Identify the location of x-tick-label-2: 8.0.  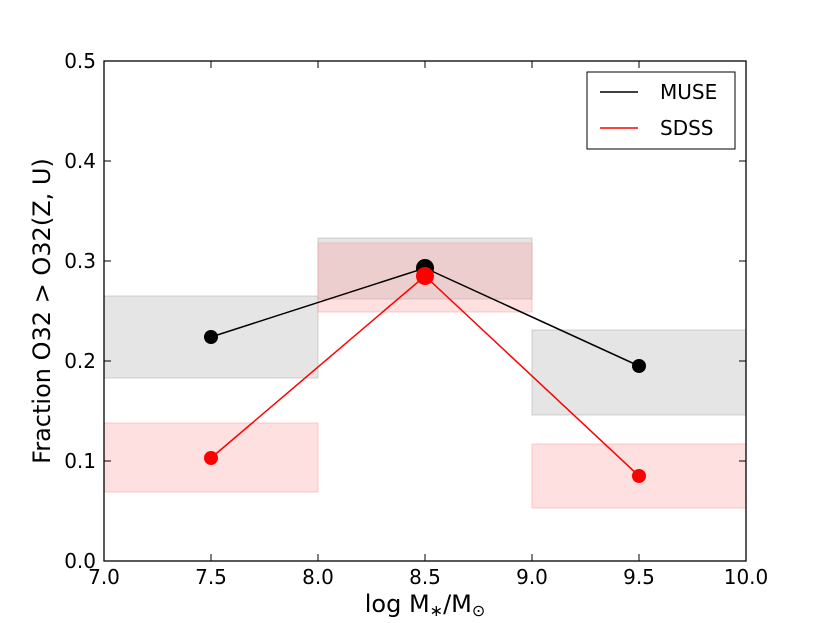
(318, 577).